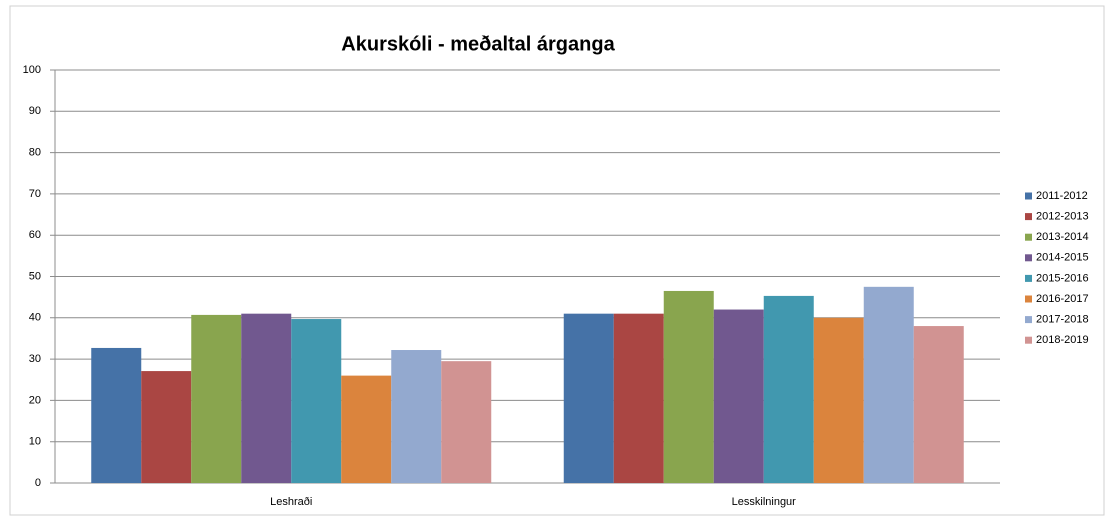 The height and width of the screenshot is (516, 1105). Describe the element at coordinates (35, 111) in the screenshot. I see `y-tick-label: 90` at that location.